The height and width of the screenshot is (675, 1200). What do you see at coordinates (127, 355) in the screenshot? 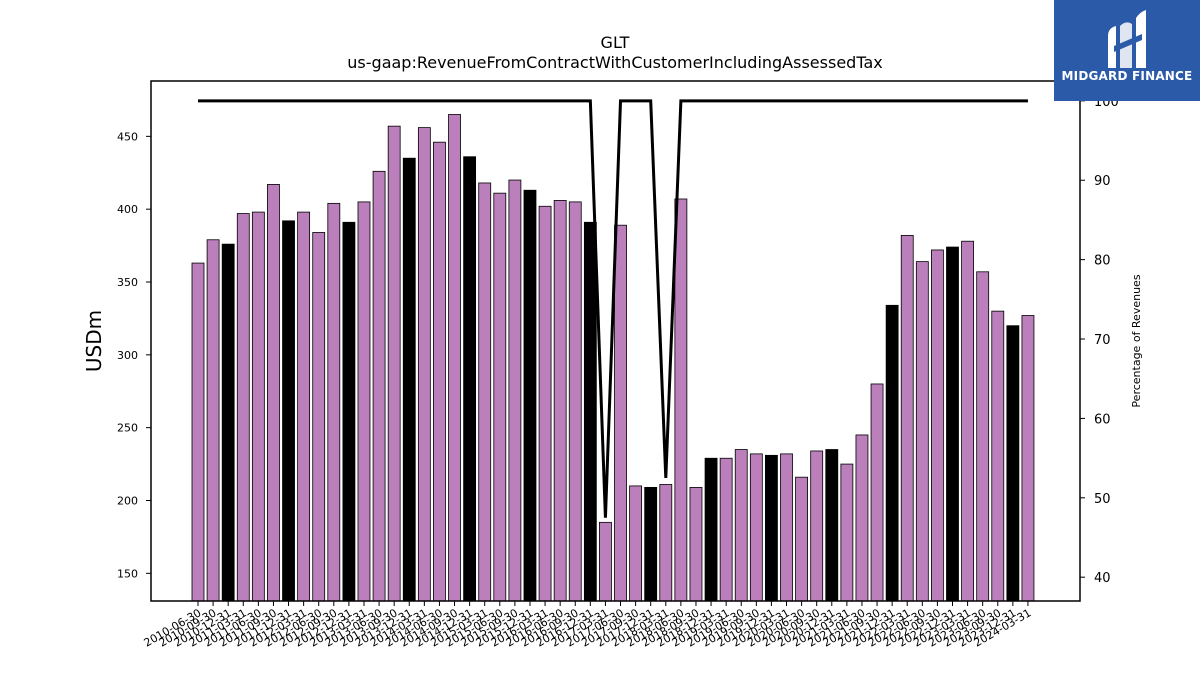
I see `y-tick-label: 300` at bounding box center [127, 355].